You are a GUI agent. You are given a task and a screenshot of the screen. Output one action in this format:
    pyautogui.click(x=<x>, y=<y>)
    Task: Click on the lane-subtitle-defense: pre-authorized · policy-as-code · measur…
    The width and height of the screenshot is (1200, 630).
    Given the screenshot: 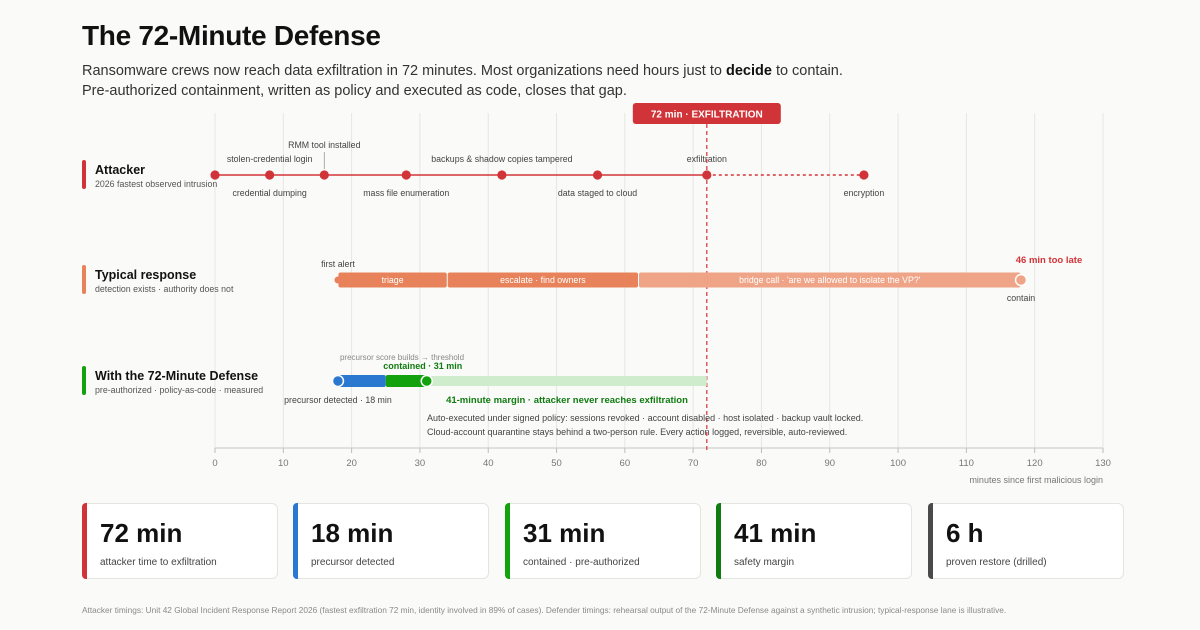 What is the action you would take?
    pyautogui.click(x=179, y=390)
    